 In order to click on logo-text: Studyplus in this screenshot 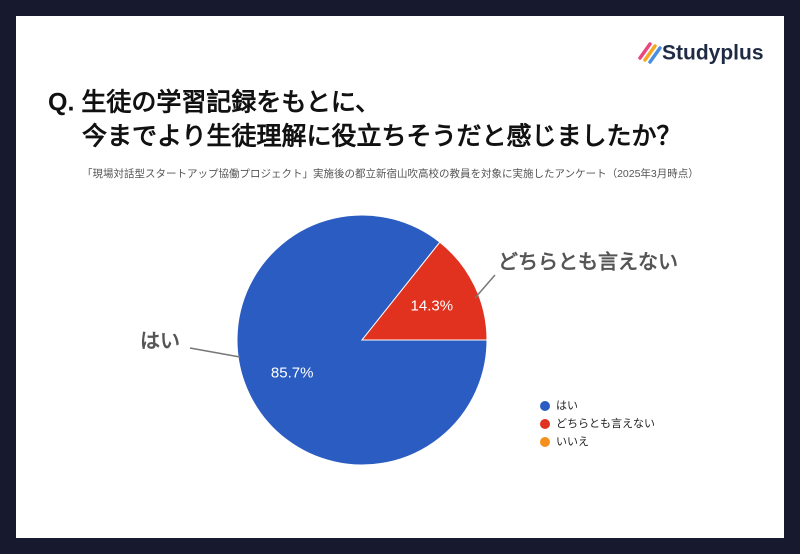, I will do `click(713, 53)`.